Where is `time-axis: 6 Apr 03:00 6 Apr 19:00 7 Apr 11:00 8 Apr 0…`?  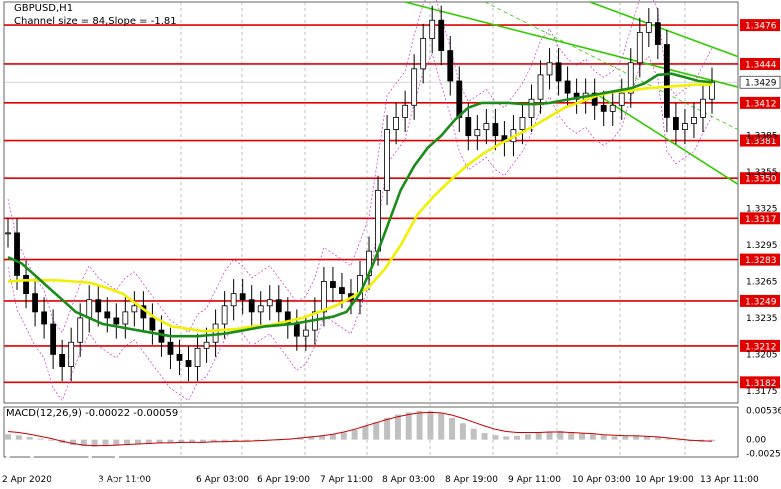 time-axis: 6 Apr 03:00 6 Apr 19:00 7 Apr 11:00 8 Apr 0… is located at coordinates (380, 480).